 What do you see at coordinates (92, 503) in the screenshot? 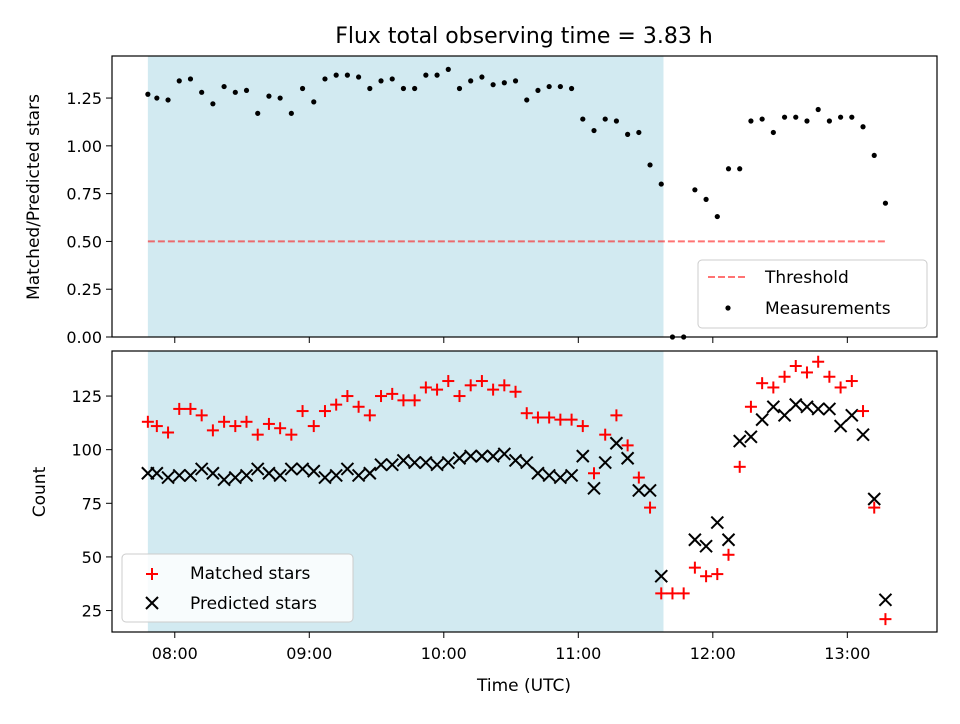
I see `bottom-y-tick-label: 75` at bounding box center [92, 503].